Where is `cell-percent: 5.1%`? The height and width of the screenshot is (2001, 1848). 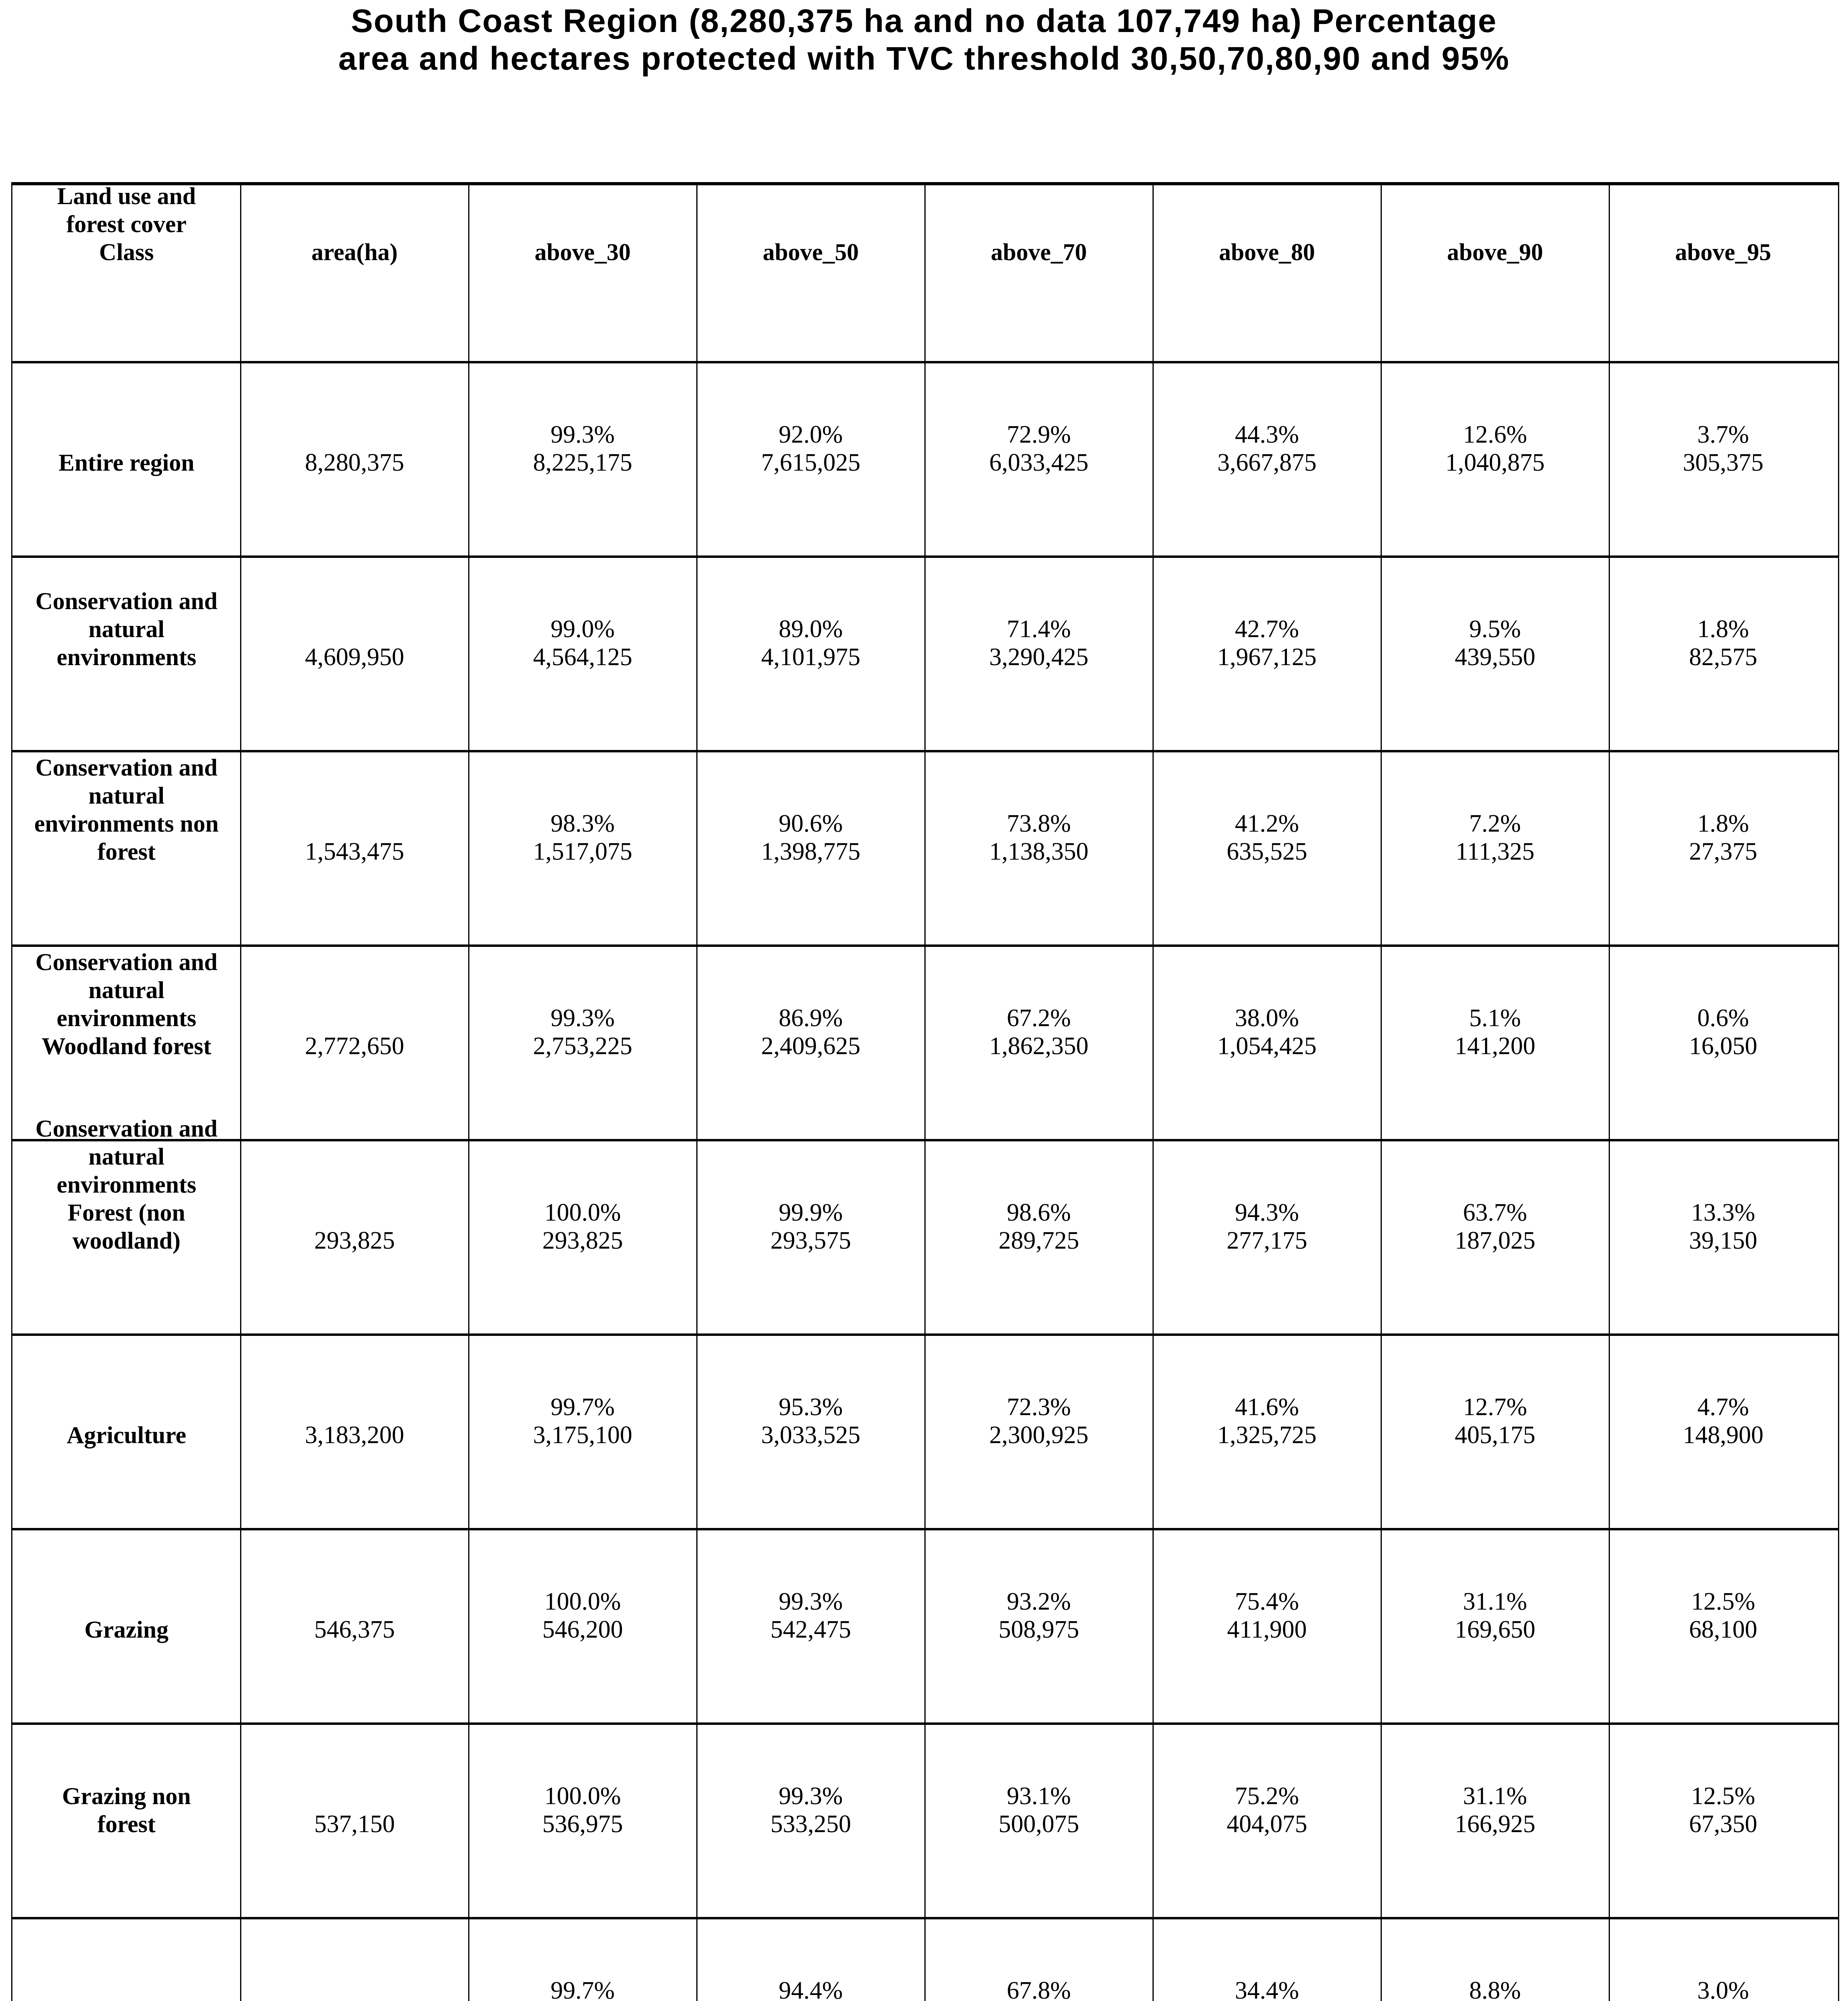
cell-percent: 5.1% is located at coordinates (1495, 1018).